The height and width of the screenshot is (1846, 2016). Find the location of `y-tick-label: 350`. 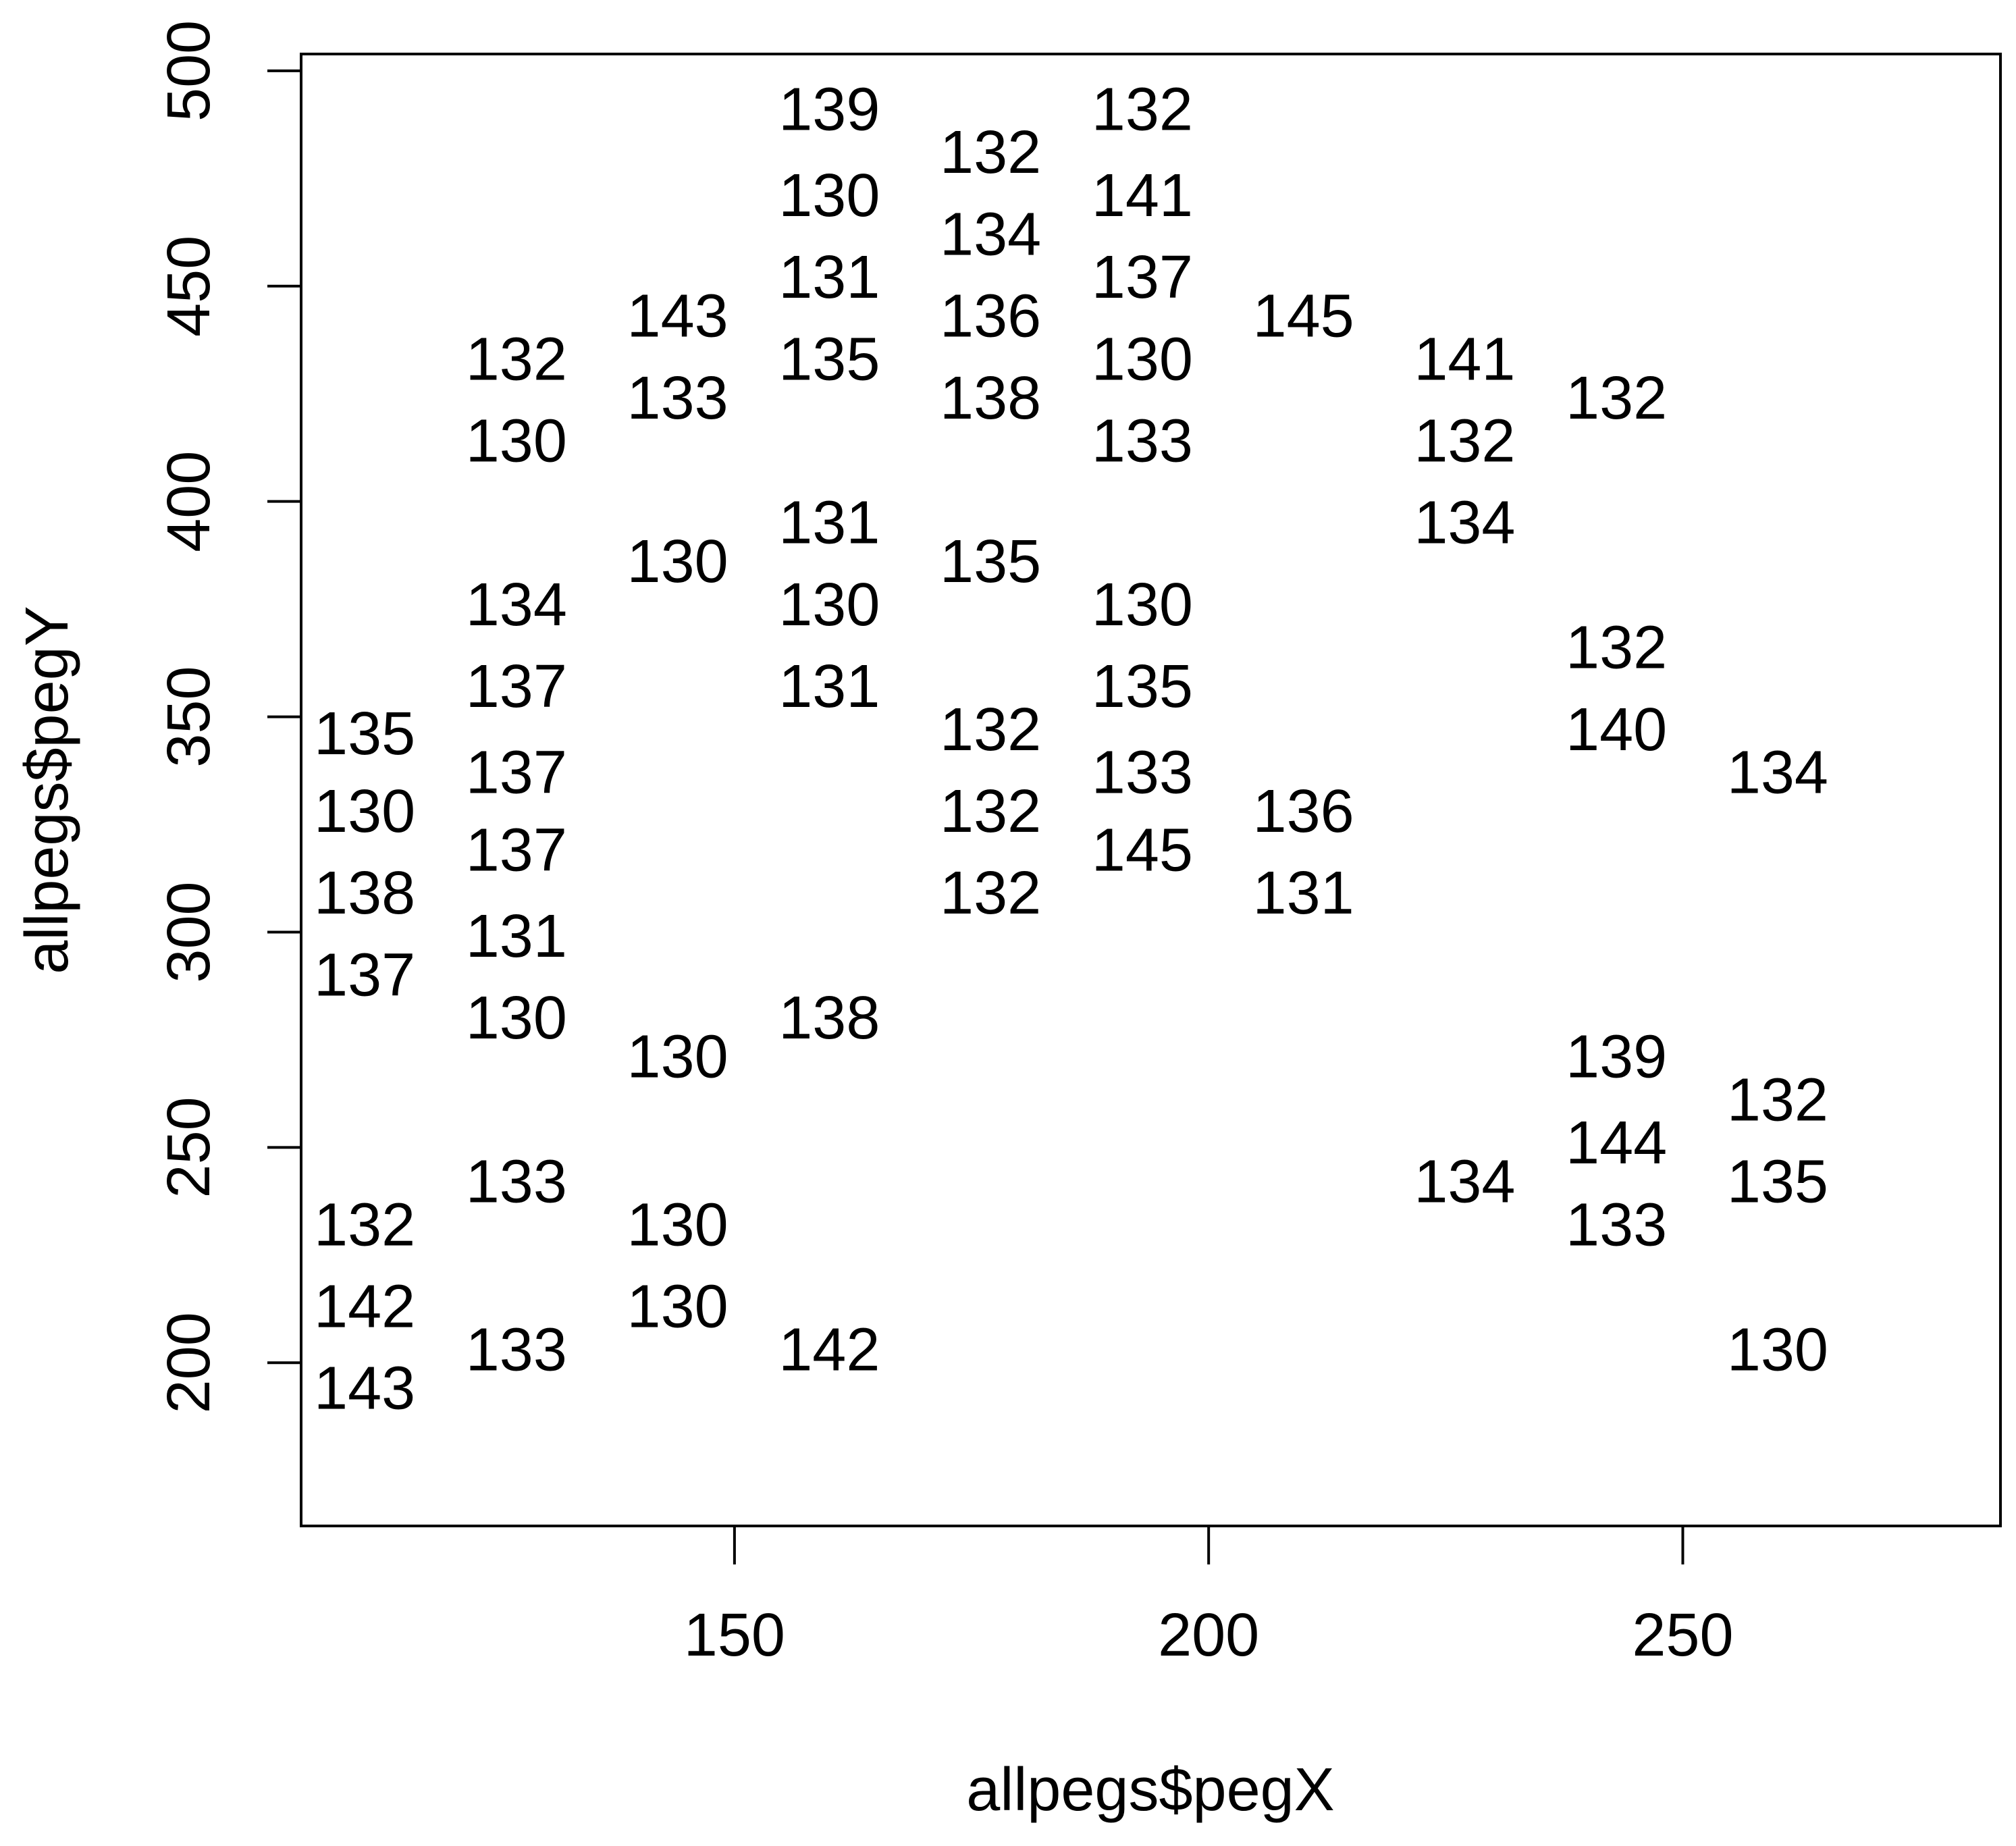

y-tick-label: 350 is located at coordinates (189, 716).